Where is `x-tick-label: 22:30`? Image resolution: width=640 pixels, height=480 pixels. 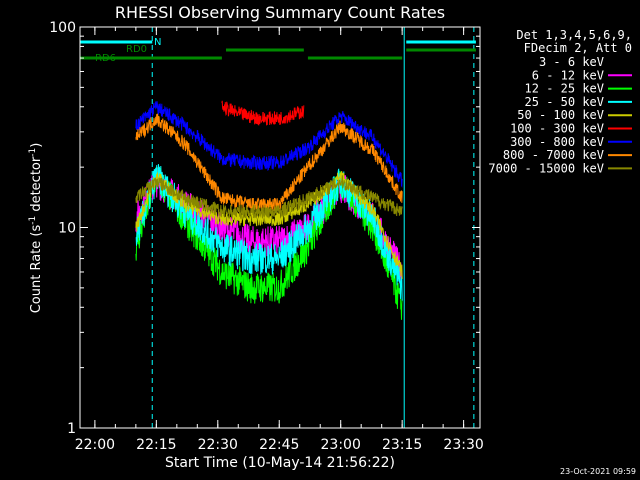
x-tick-label: 22:30 is located at coordinates (218, 445).